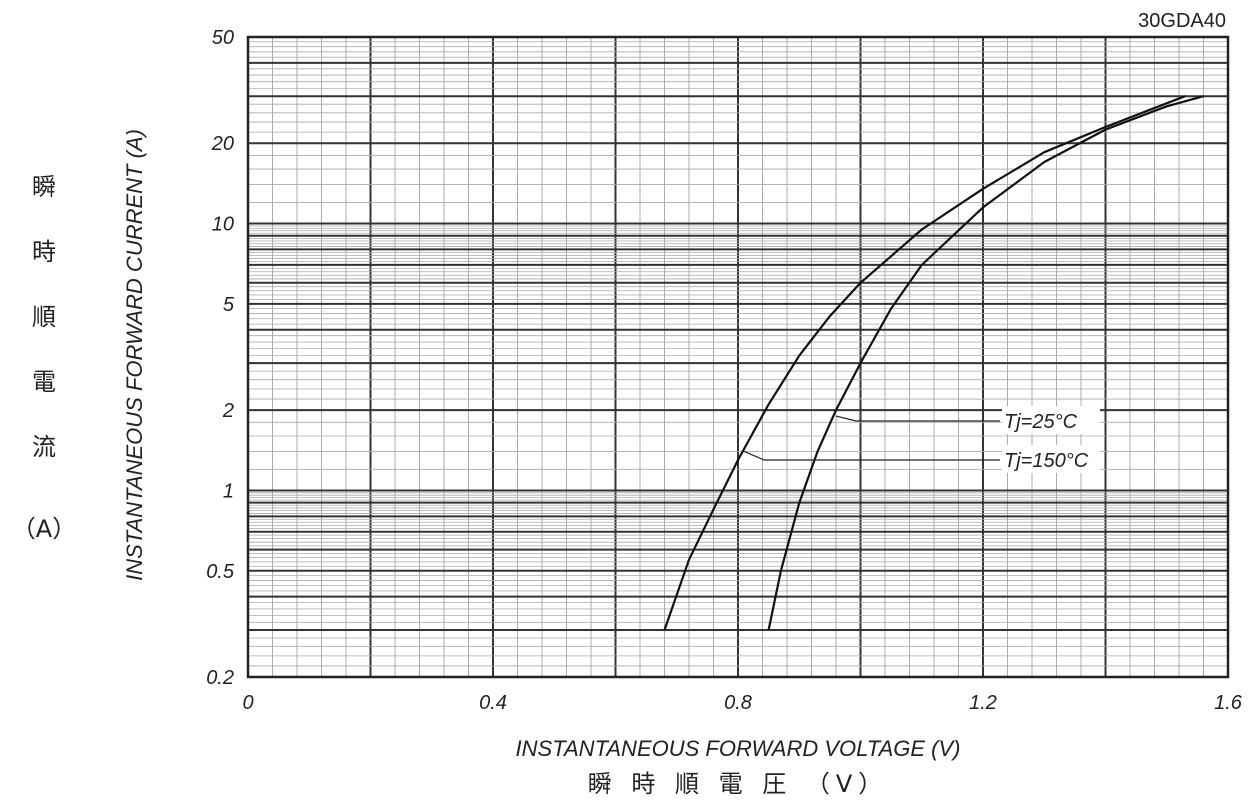  I want to click on series-label: Tj=150°C, so click(1046, 461).